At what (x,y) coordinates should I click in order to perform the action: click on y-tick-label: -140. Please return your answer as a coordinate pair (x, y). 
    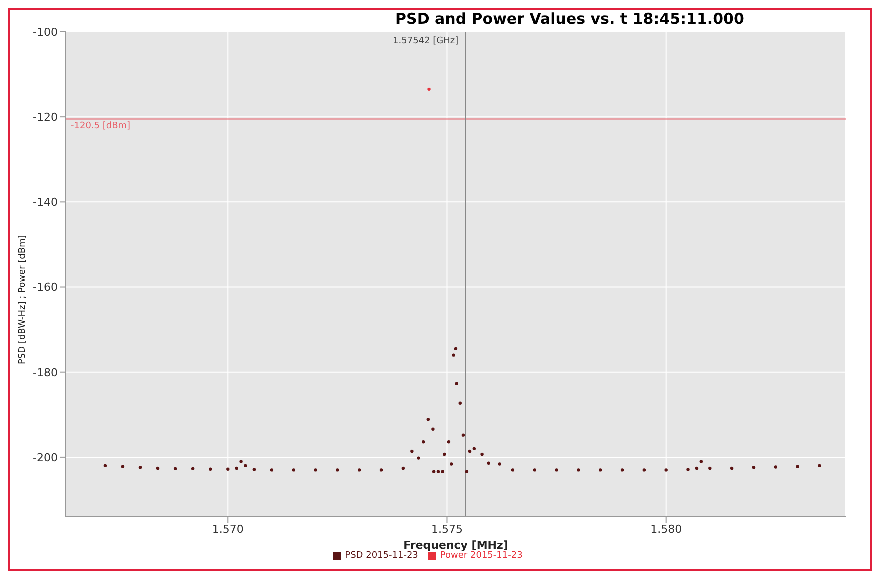
    Looking at the image, I should click on (45, 203).